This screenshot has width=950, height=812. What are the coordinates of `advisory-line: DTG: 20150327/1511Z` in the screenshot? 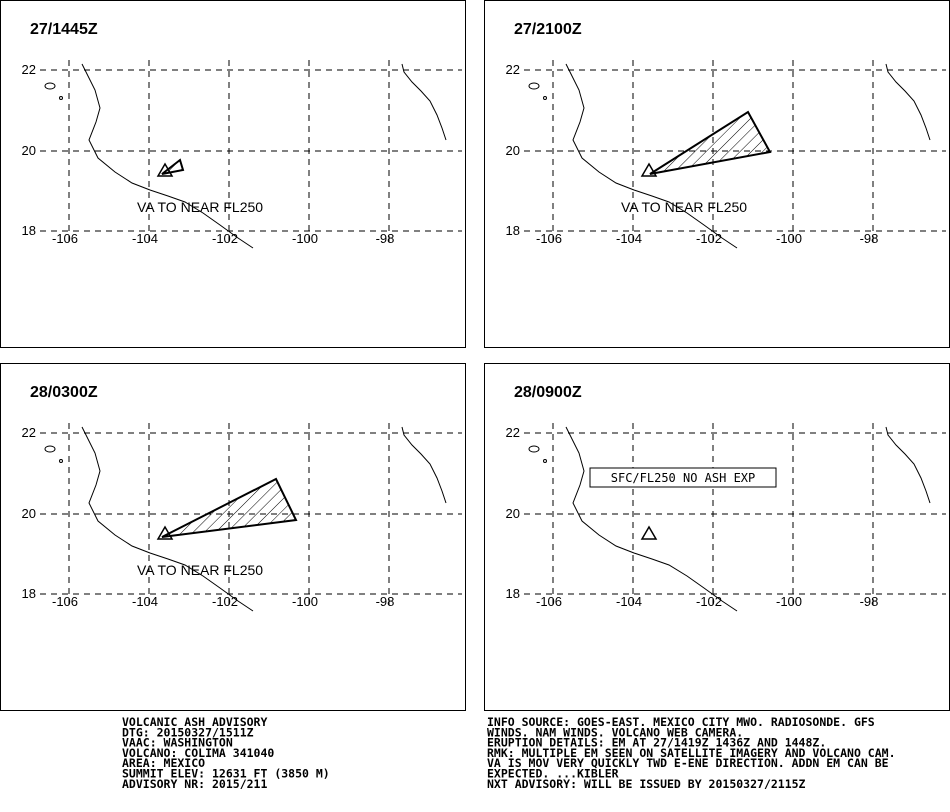 It's located at (188, 732).